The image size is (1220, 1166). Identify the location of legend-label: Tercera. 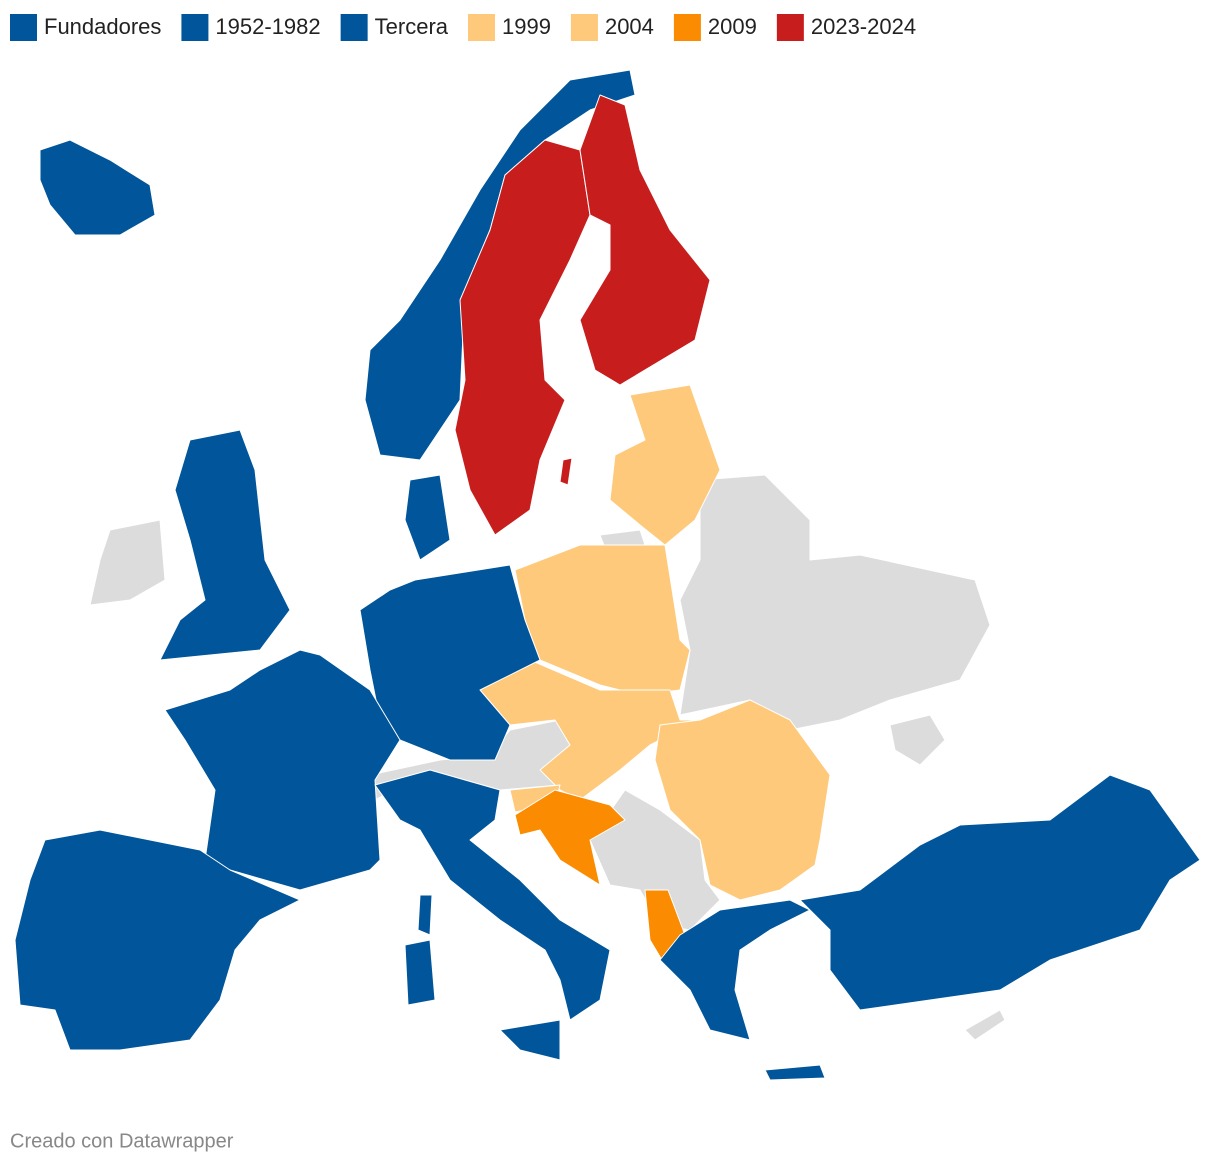
(412, 26).